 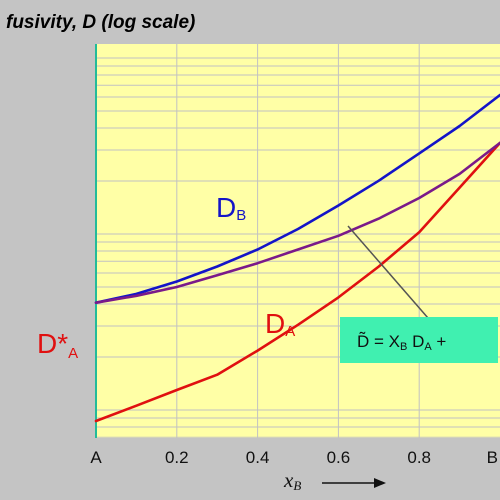 I want to click on series-label-da: DA, so click(x=280, y=324).